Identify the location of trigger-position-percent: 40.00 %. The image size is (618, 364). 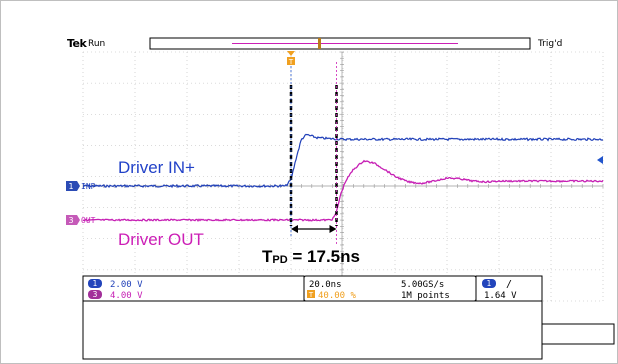
(337, 296).